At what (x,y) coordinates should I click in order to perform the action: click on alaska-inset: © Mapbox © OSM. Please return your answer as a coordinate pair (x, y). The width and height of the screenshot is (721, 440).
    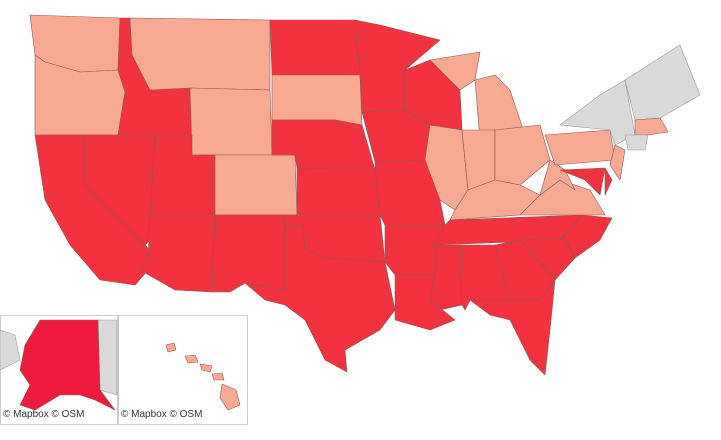
    Looking at the image, I should click on (59, 370).